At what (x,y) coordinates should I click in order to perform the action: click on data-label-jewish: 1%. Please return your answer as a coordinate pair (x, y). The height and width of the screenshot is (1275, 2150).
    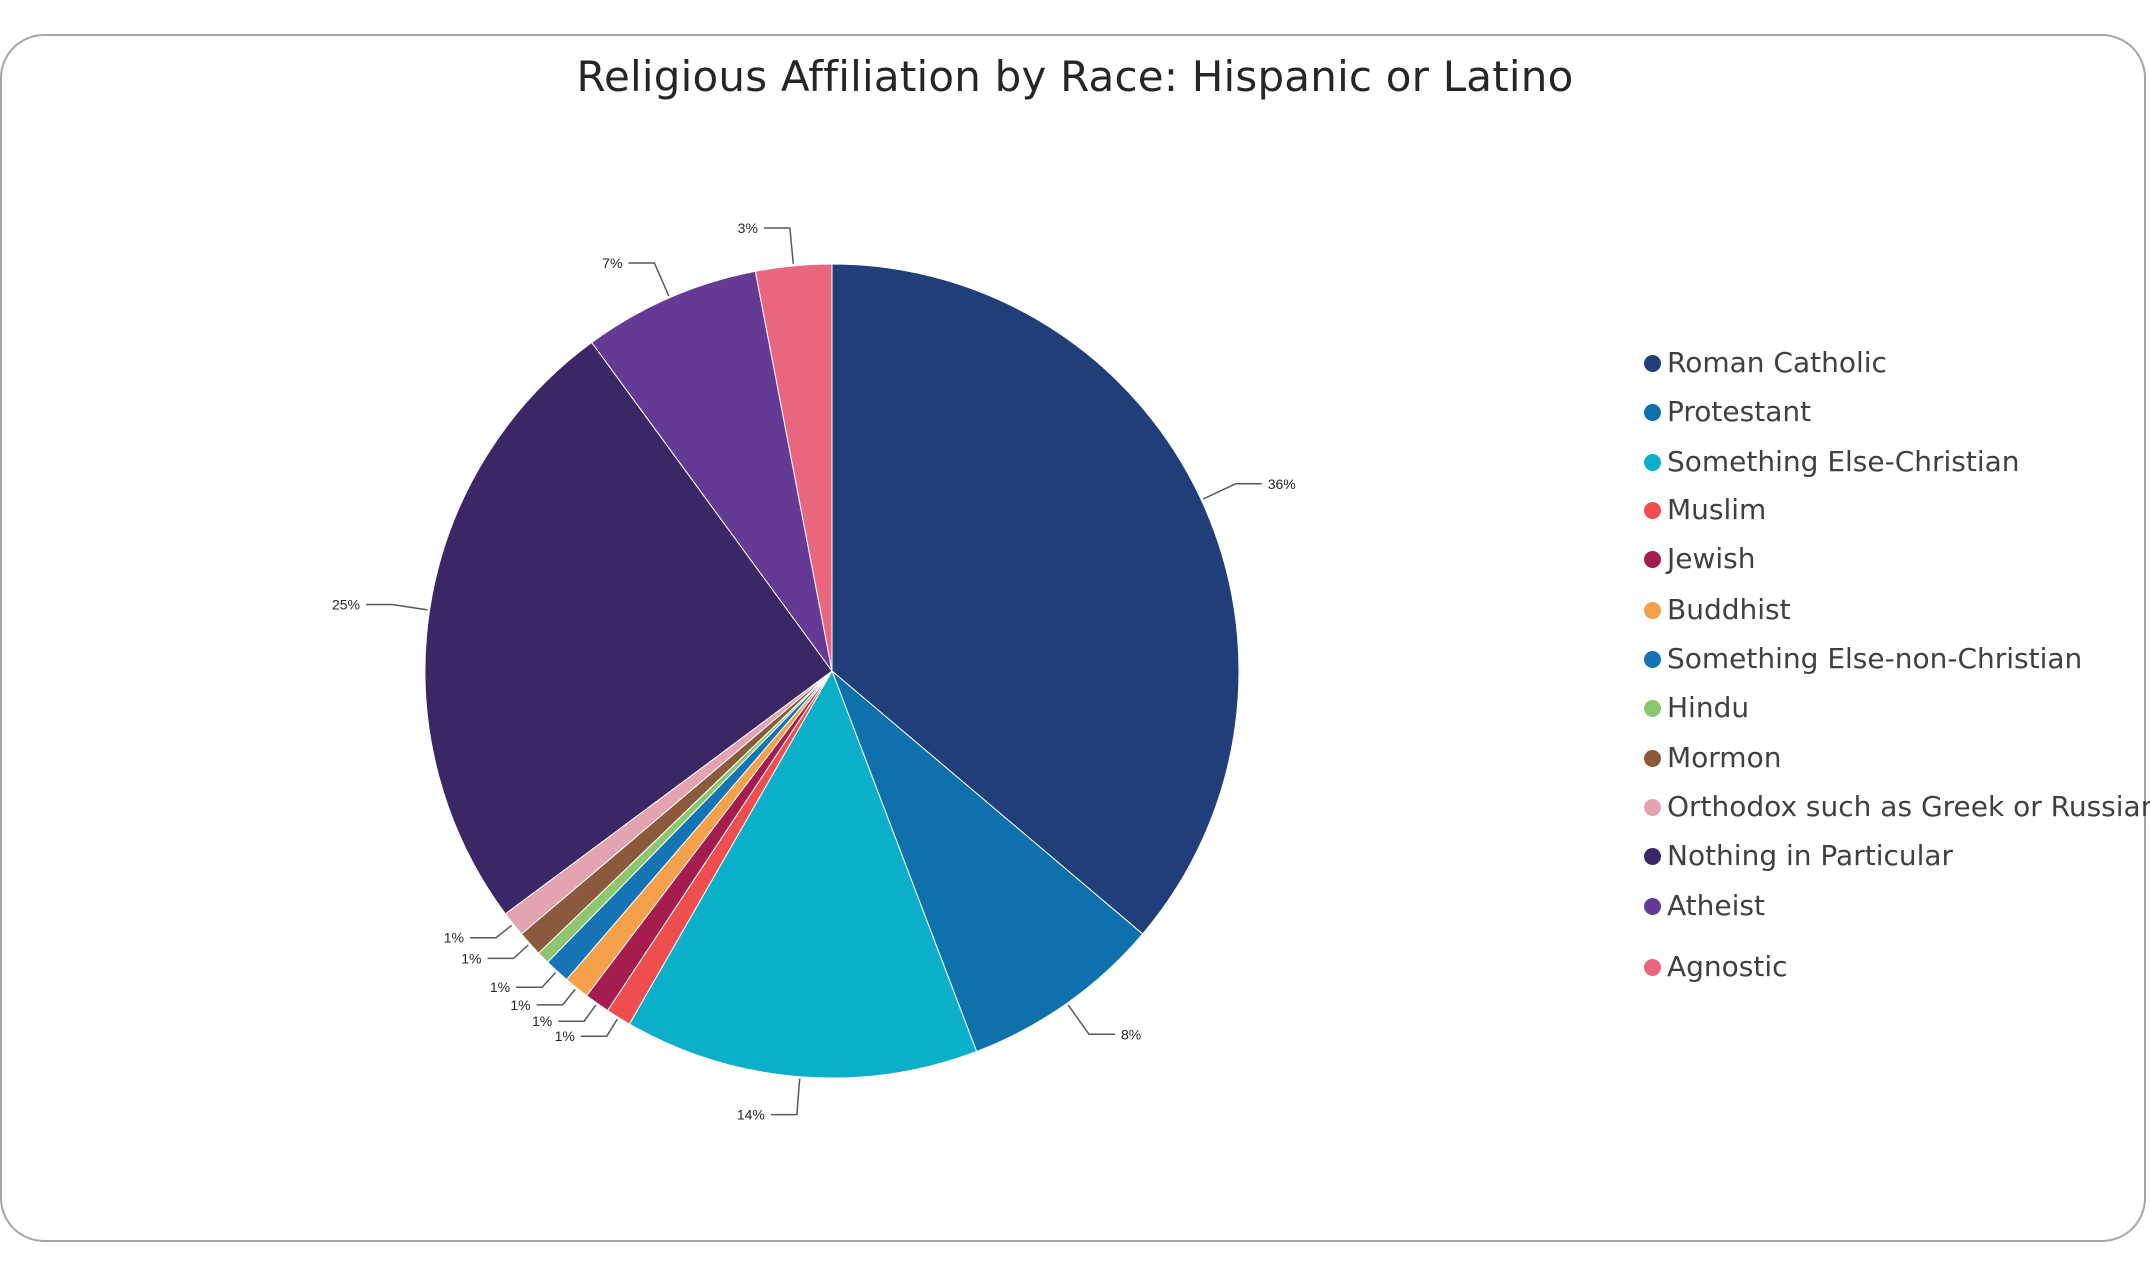
    Looking at the image, I should click on (542, 1021).